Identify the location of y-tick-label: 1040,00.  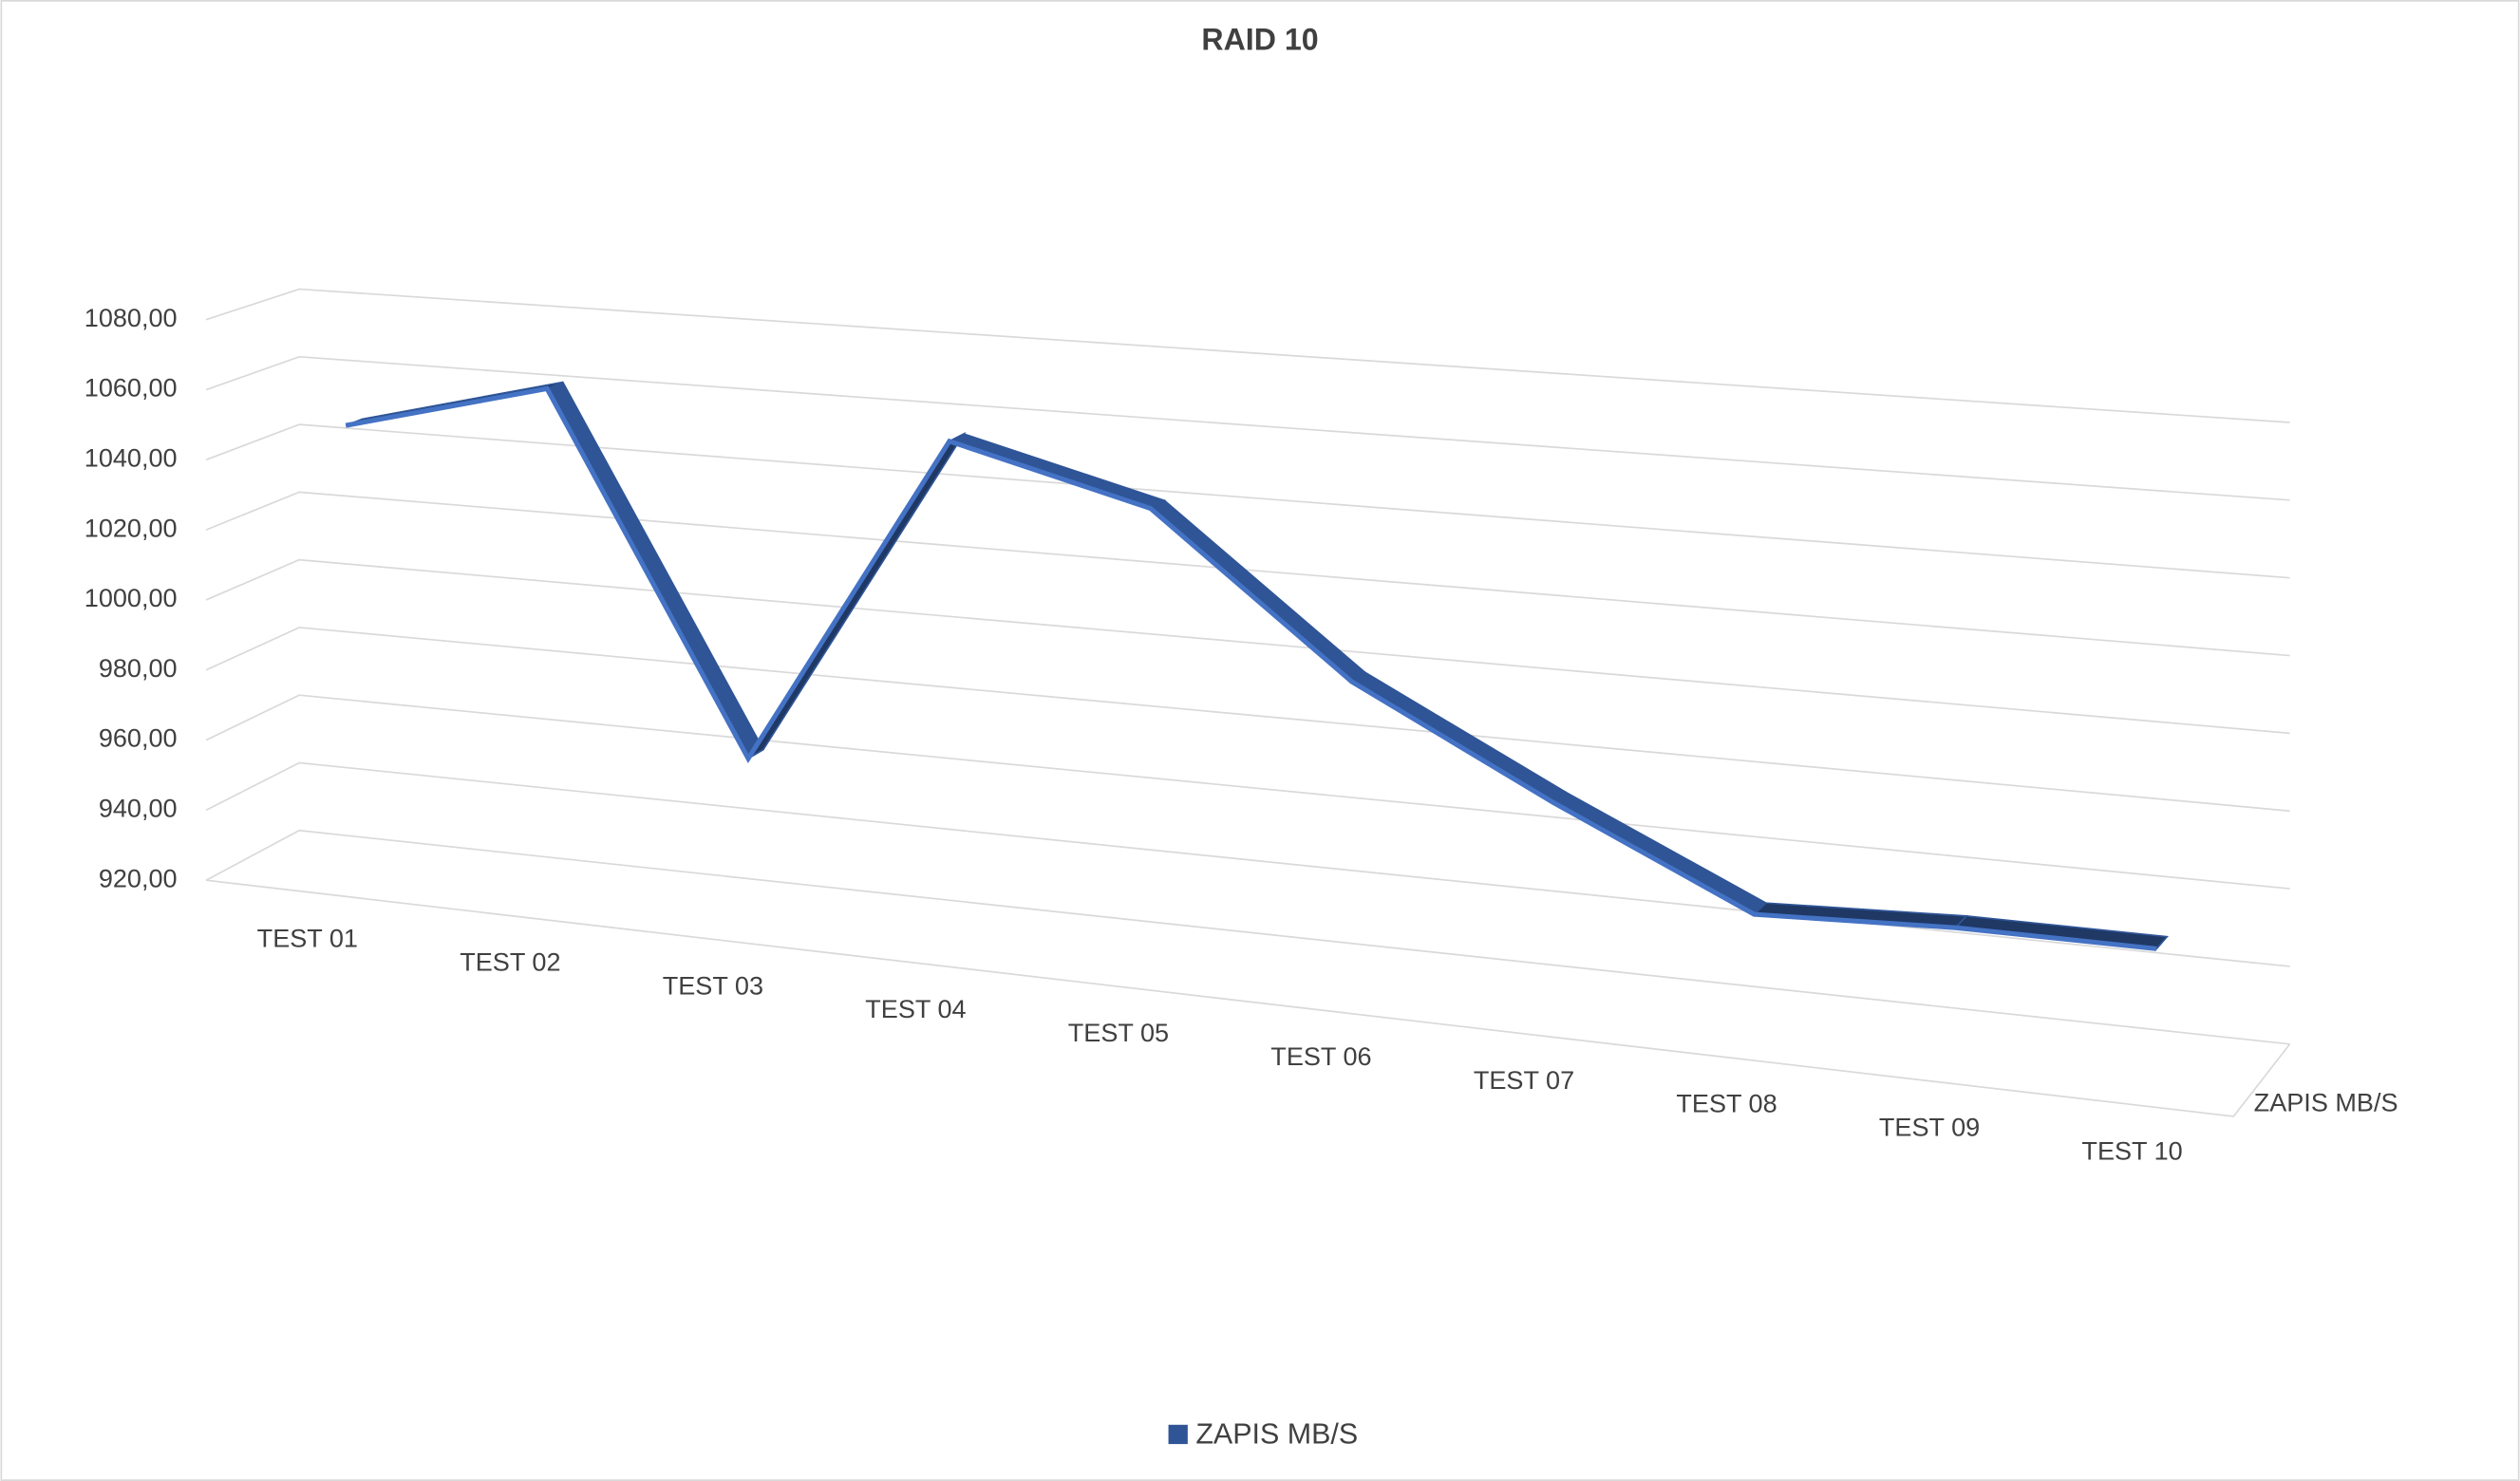
(131, 457).